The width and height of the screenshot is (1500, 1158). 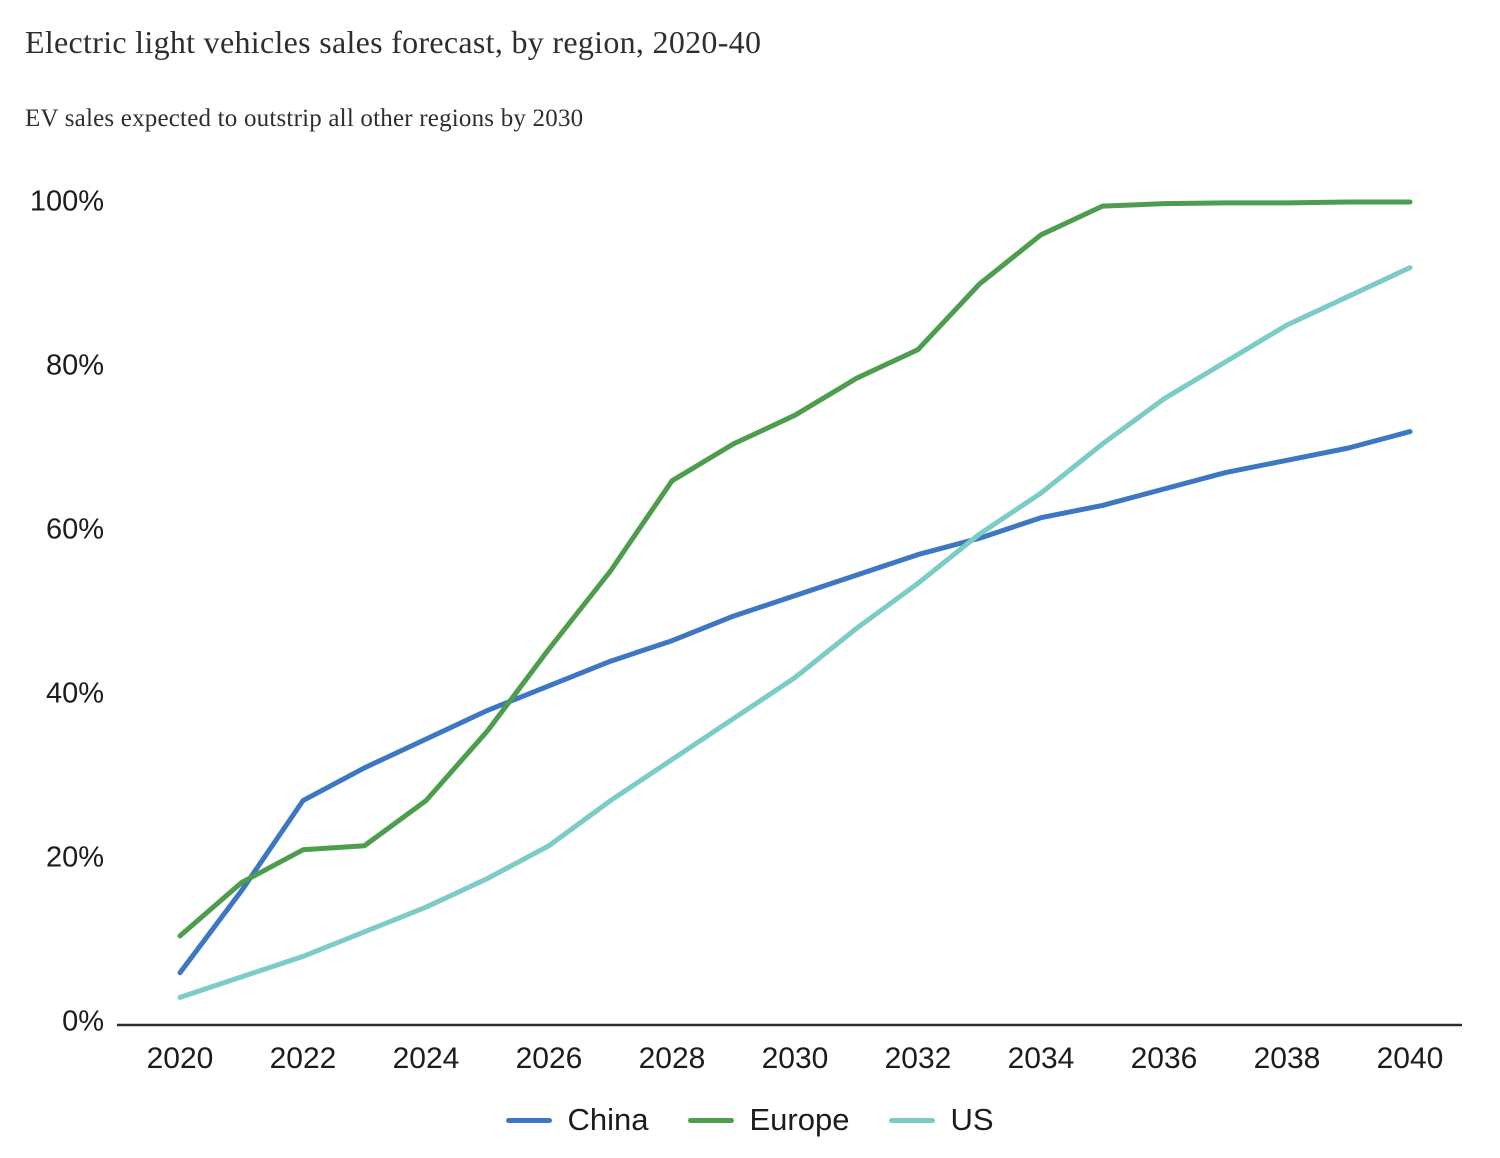 I want to click on x-tick-label: 2022, so click(x=303, y=1058).